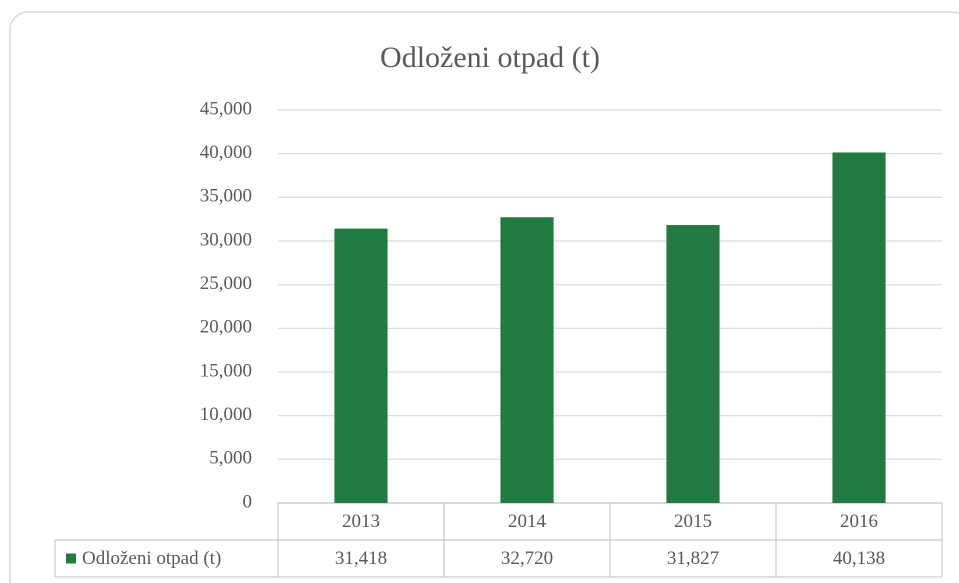  I want to click on y-tick-label: 35,000, so click(226, 196).